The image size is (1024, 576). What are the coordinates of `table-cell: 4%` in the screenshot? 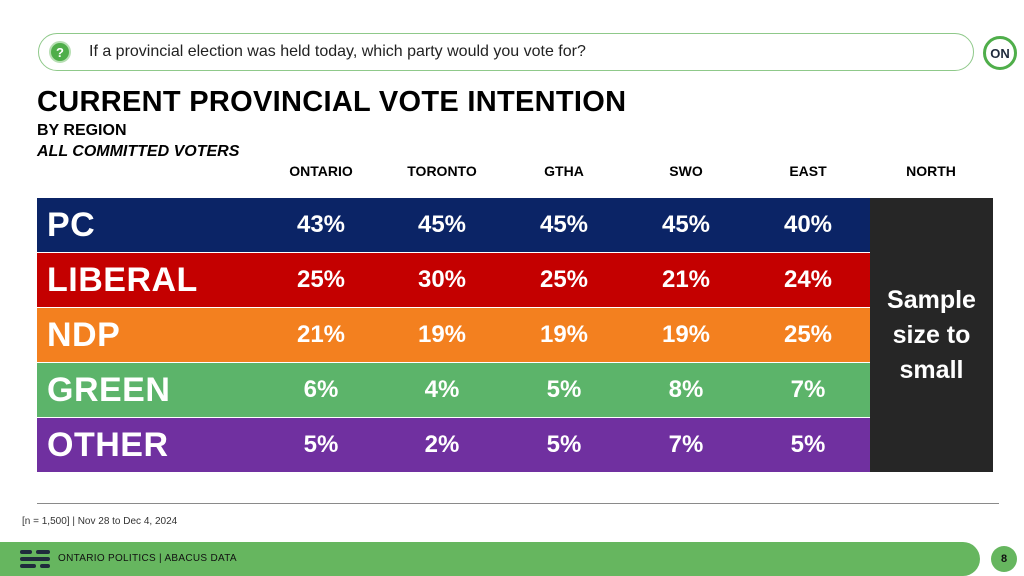 It's located at (442, 389).